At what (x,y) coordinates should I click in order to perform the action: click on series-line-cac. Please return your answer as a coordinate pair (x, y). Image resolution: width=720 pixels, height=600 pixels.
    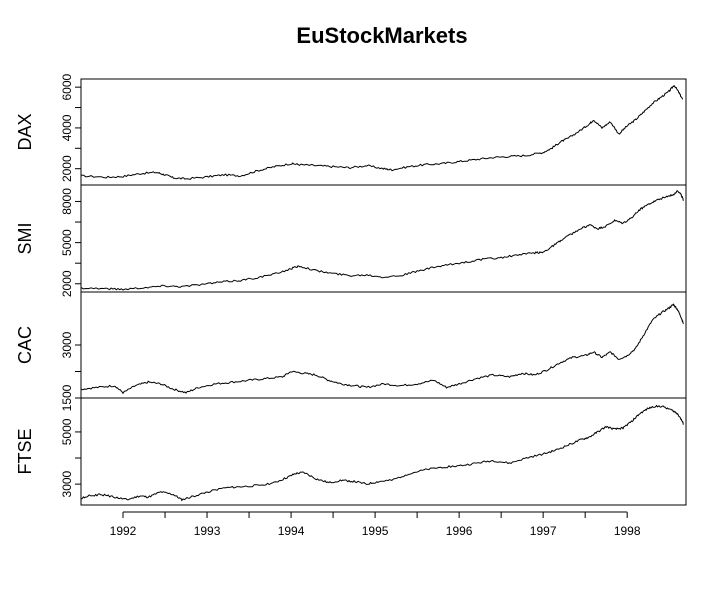
    Looking at the image, I should click on (382, 348).